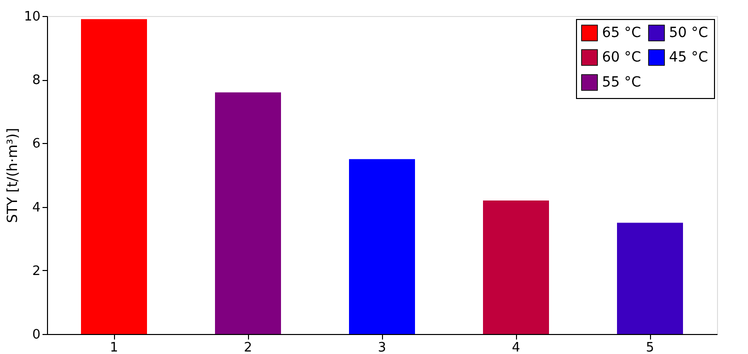 The width and height of the screenshot is (748, 354). I want to click on legend-label: 60 °C, so click(622, 58).